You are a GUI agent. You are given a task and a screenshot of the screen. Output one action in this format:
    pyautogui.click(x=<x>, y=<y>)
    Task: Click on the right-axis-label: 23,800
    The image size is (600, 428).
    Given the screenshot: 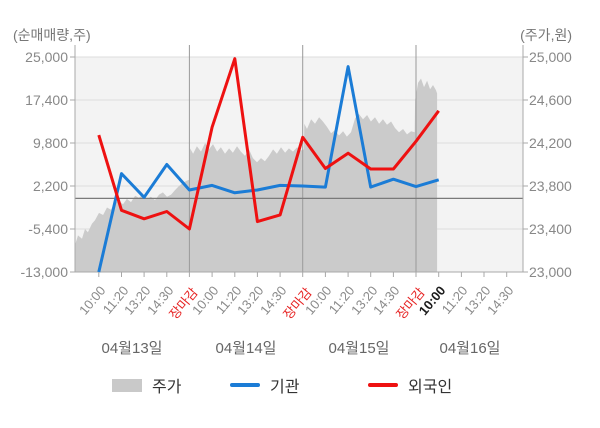 What is the action you would take?
    pyautogui.click(x=550, y=186)
    